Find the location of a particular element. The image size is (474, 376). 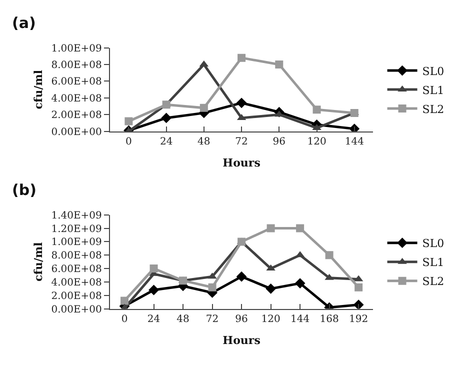

chart-title: (b) is located at coordinates (24, 190).